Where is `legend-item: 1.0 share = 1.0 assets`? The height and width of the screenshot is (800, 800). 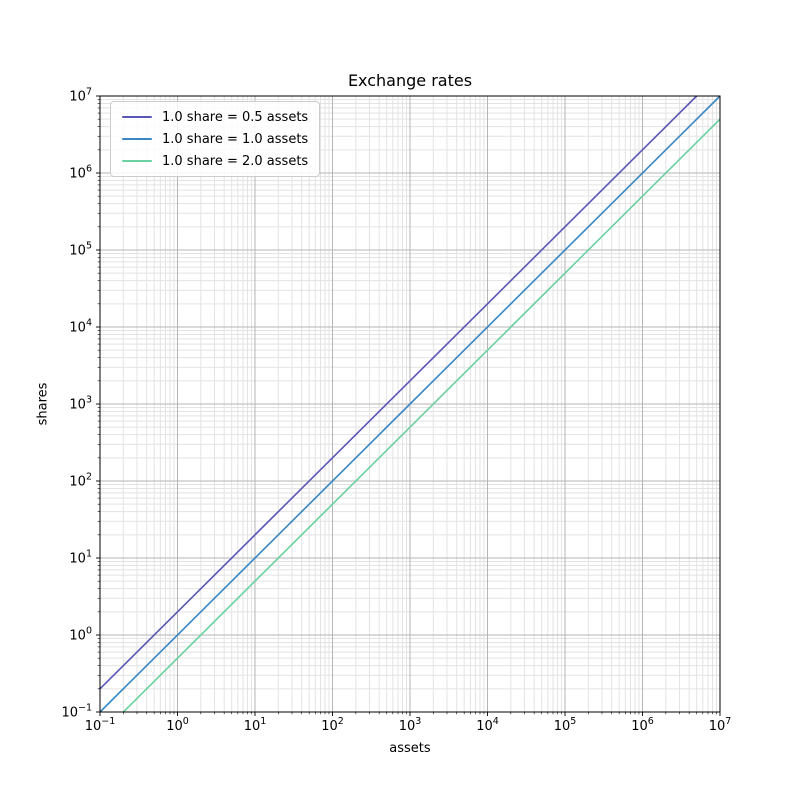
legend-item: 1.0 share = 1.0 assets is located at coordinates (215, 139).